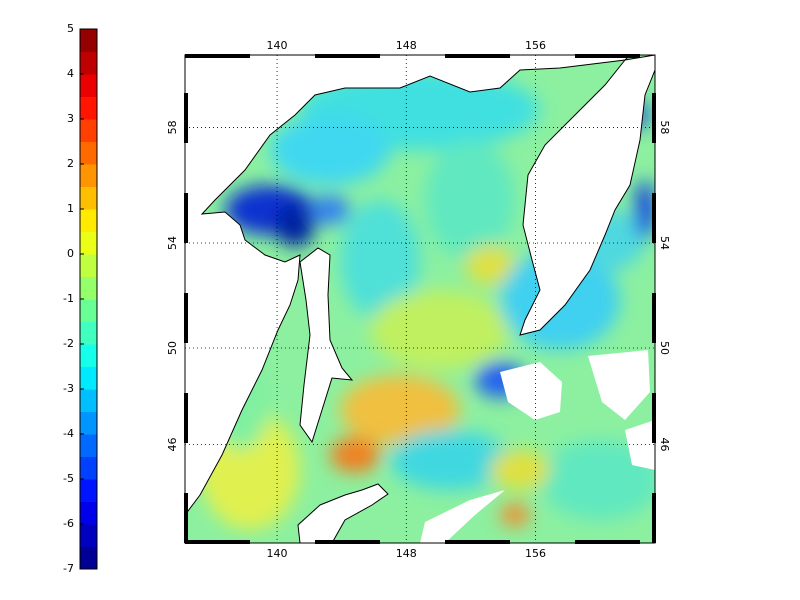 The image size is (800, 600). Describe the element at coordinates (70, 253) in the screenshot. I see `colorbar-tick-label: 0` at that location.